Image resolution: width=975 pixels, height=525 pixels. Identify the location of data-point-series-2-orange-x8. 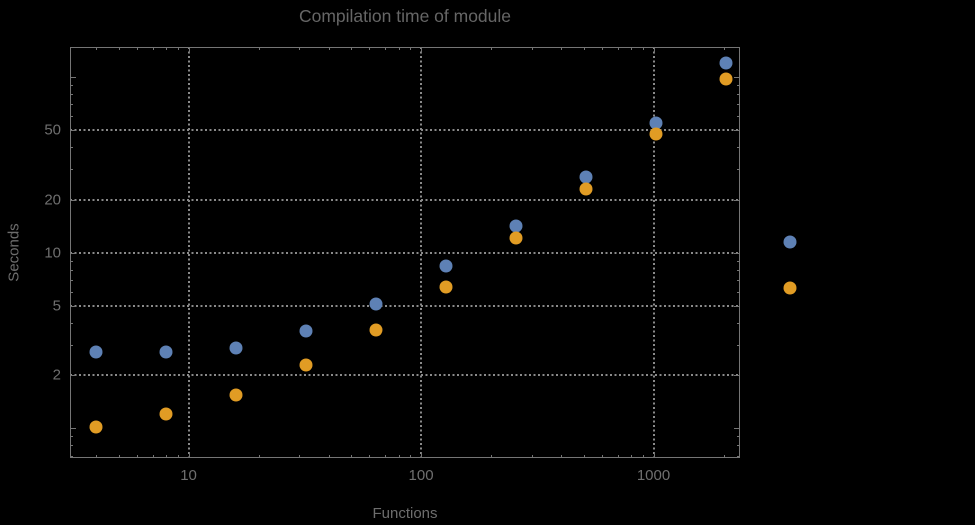
(166, 414).